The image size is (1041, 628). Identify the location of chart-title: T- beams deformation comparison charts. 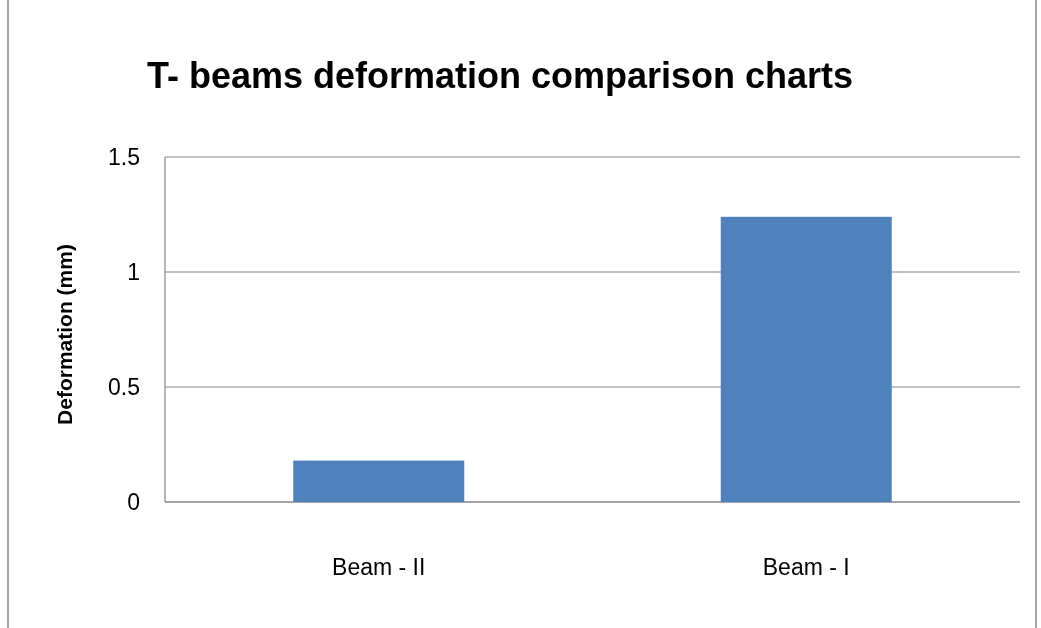
(500, 75).